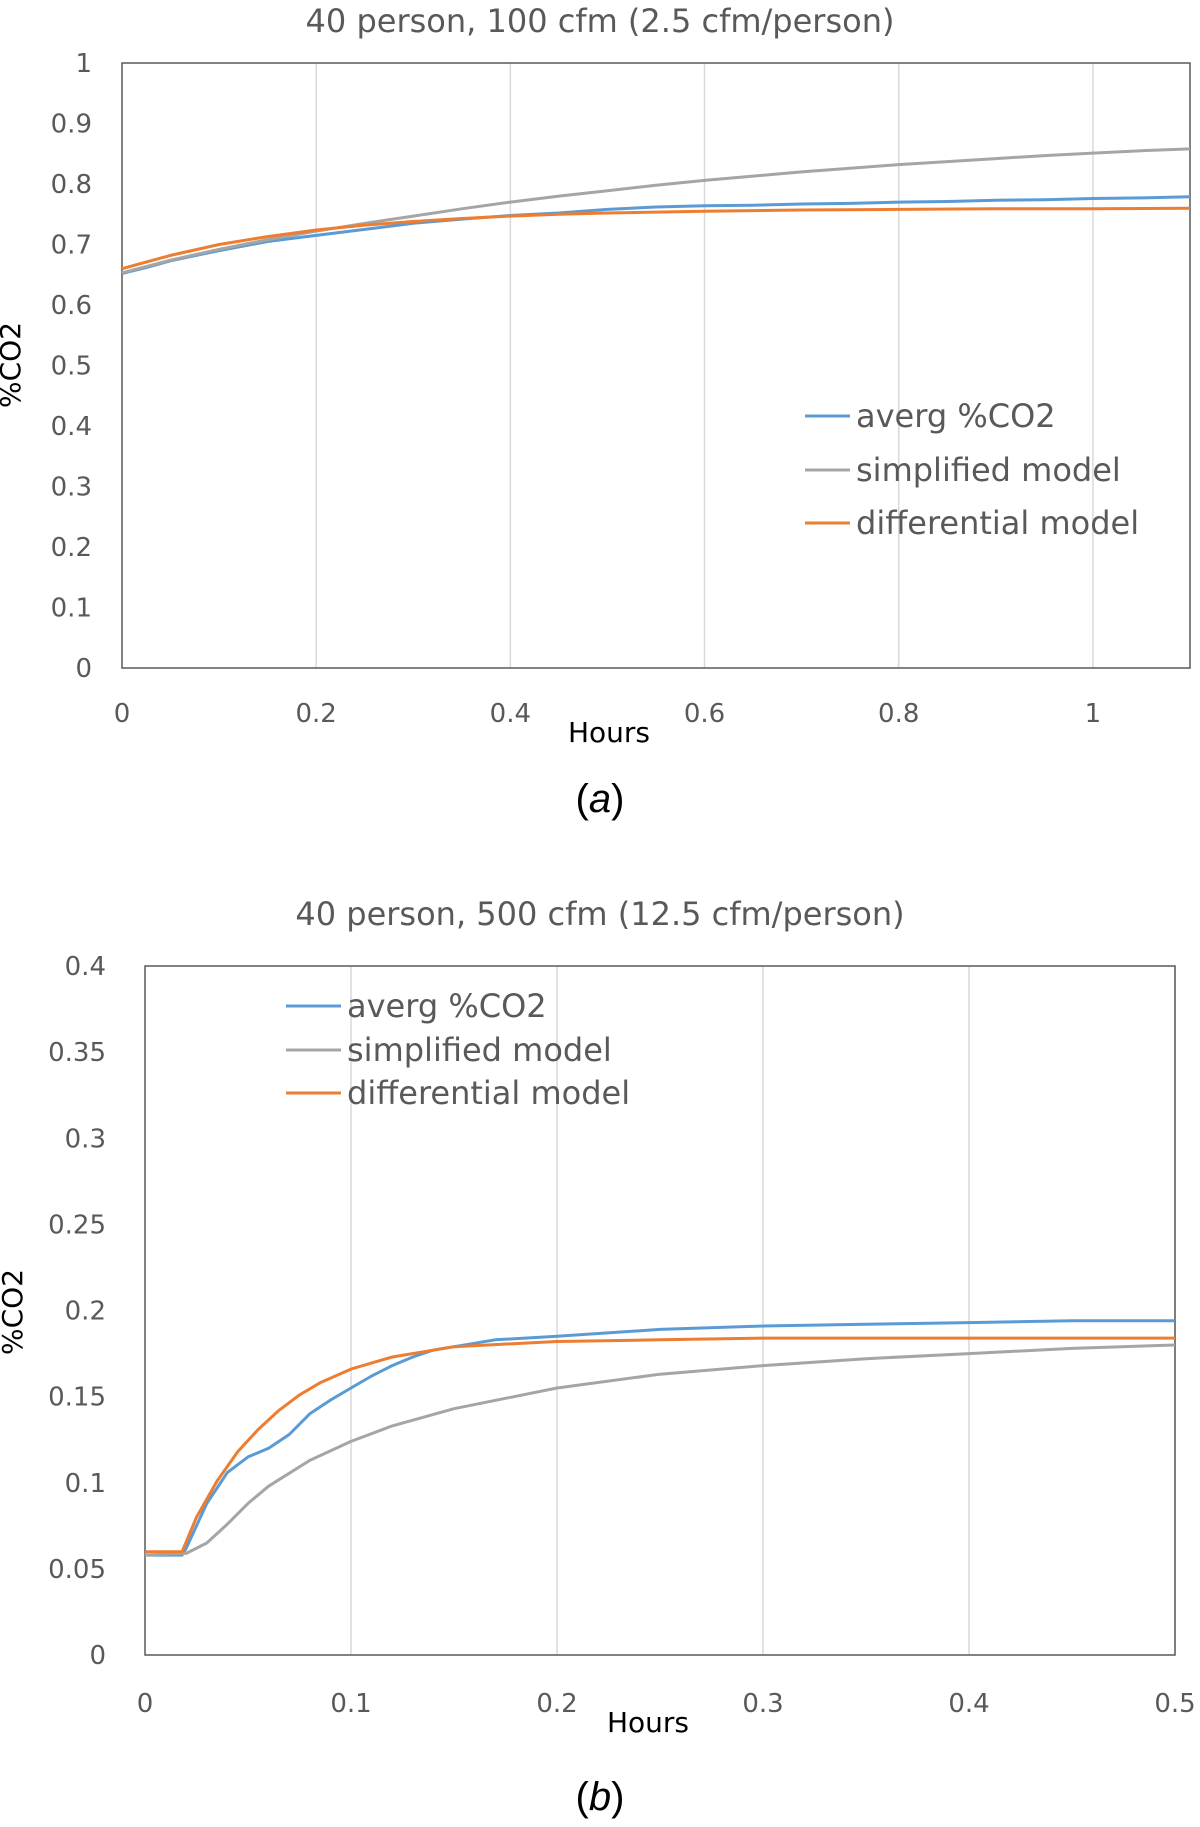 The image size is (1200, 1827). I want to click on y-tick-label: 0.35, so click(77, 1053).